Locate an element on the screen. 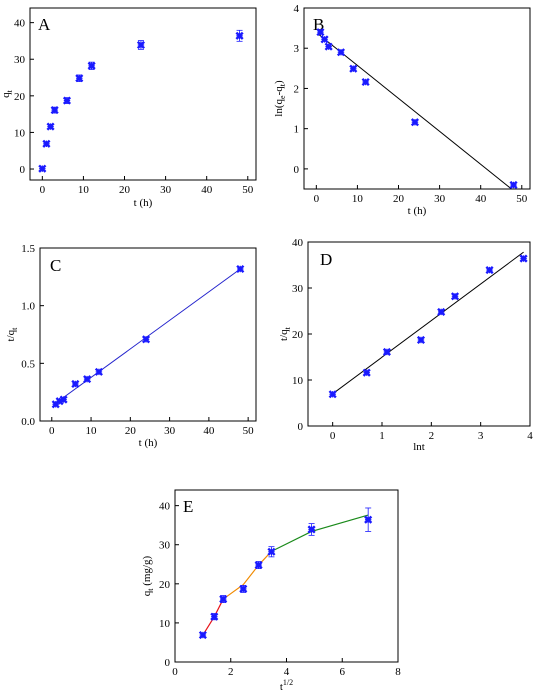 This screenshot has height=699, width=550. x-tick-label: 40 is located at coordinates (207, 190).